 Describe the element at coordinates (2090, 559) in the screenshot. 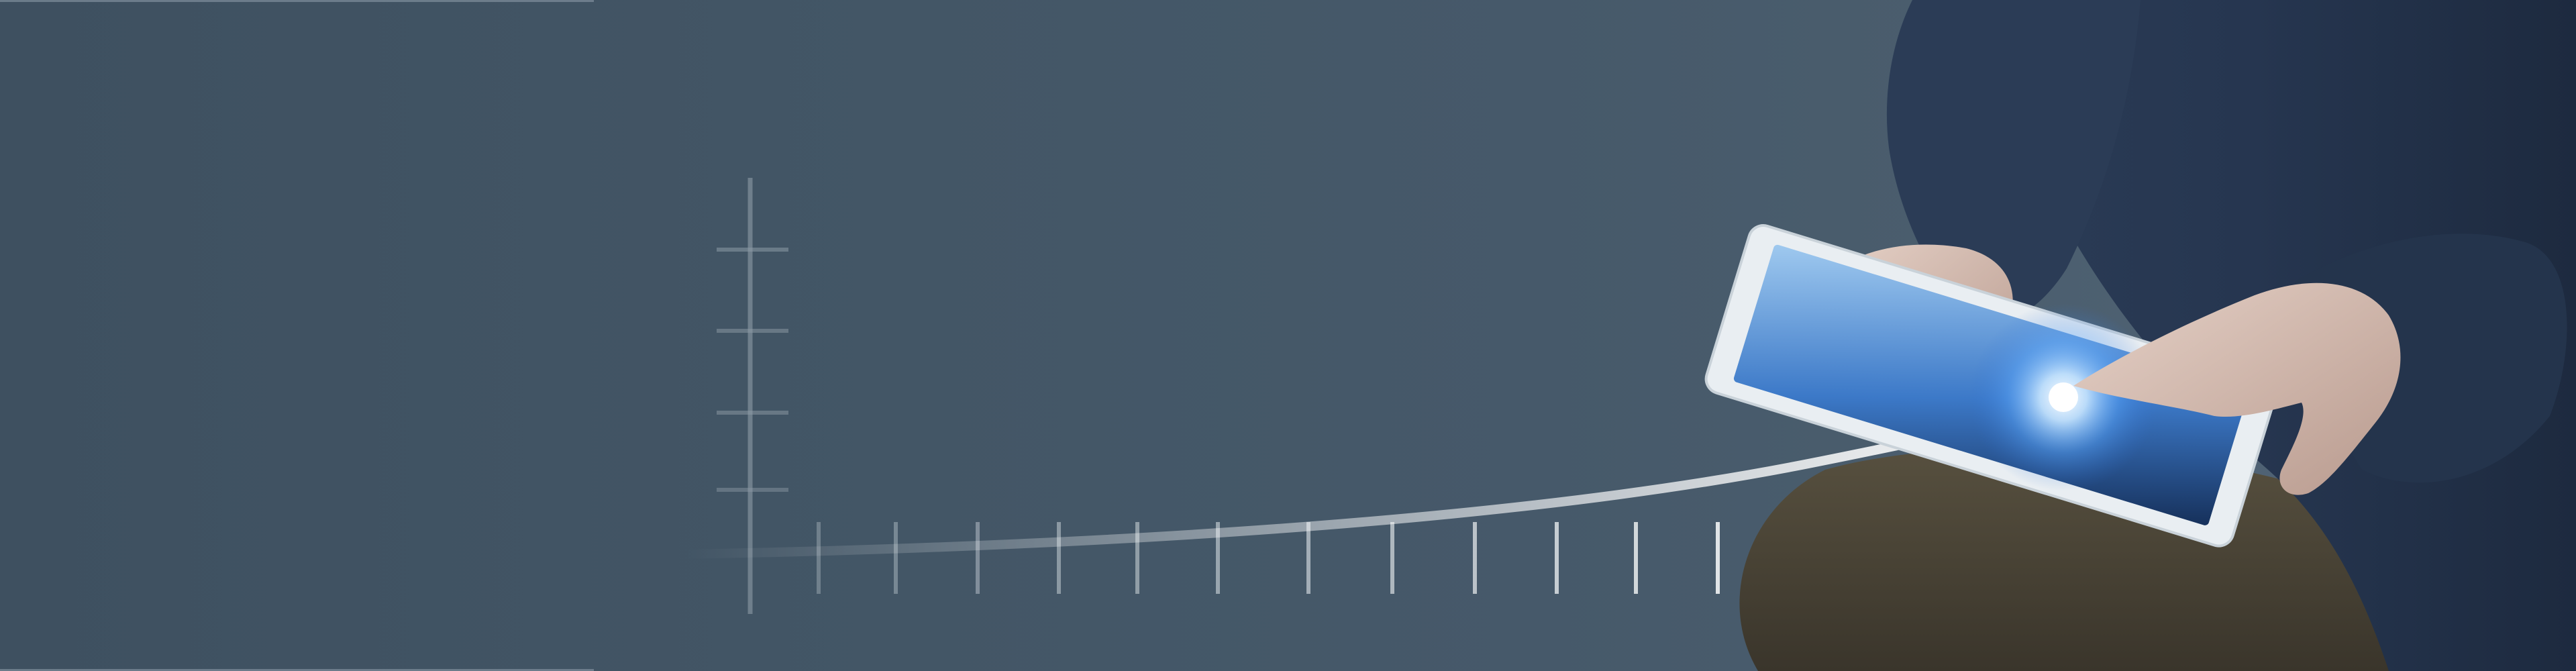

I see `trousers` at that location.